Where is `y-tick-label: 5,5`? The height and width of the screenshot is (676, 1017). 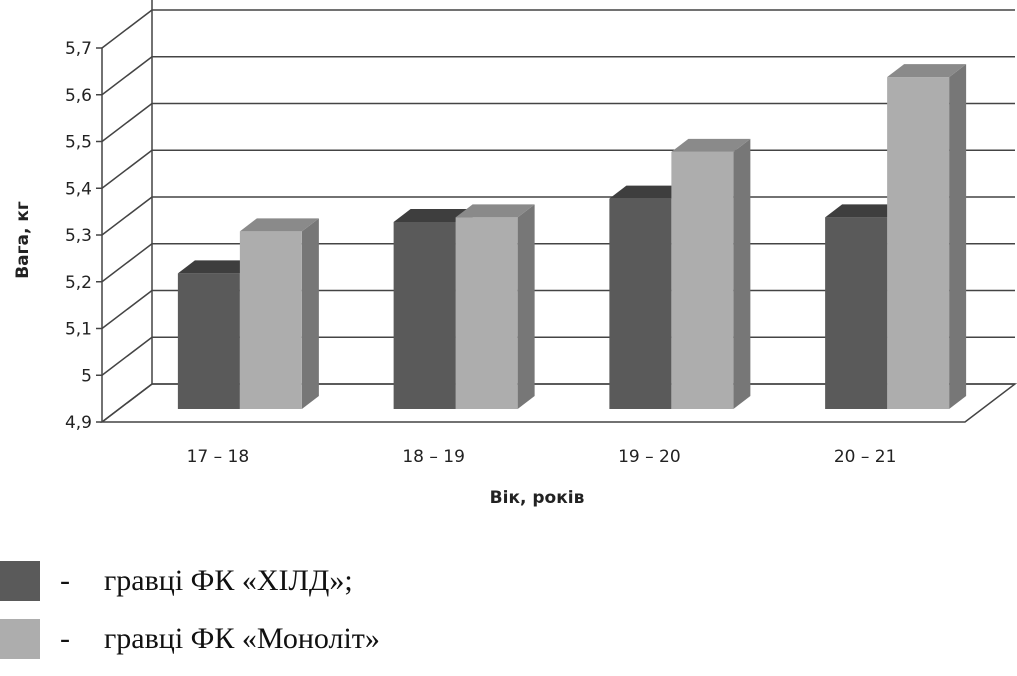 y-tick-label: 5,5 is located at coordinates (78, 143).